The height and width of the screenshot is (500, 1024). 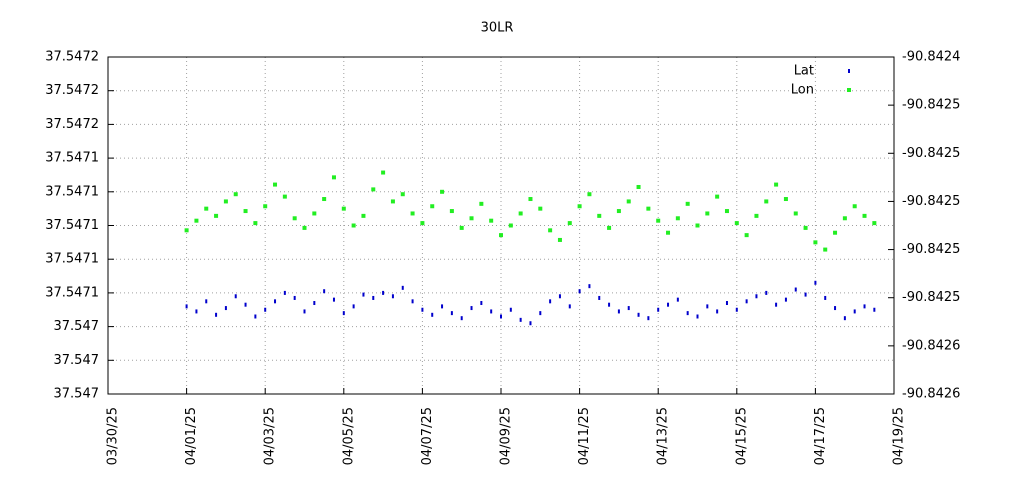 I want to click on x-tick-label: 04/19/25, so click(x=899, y=436).